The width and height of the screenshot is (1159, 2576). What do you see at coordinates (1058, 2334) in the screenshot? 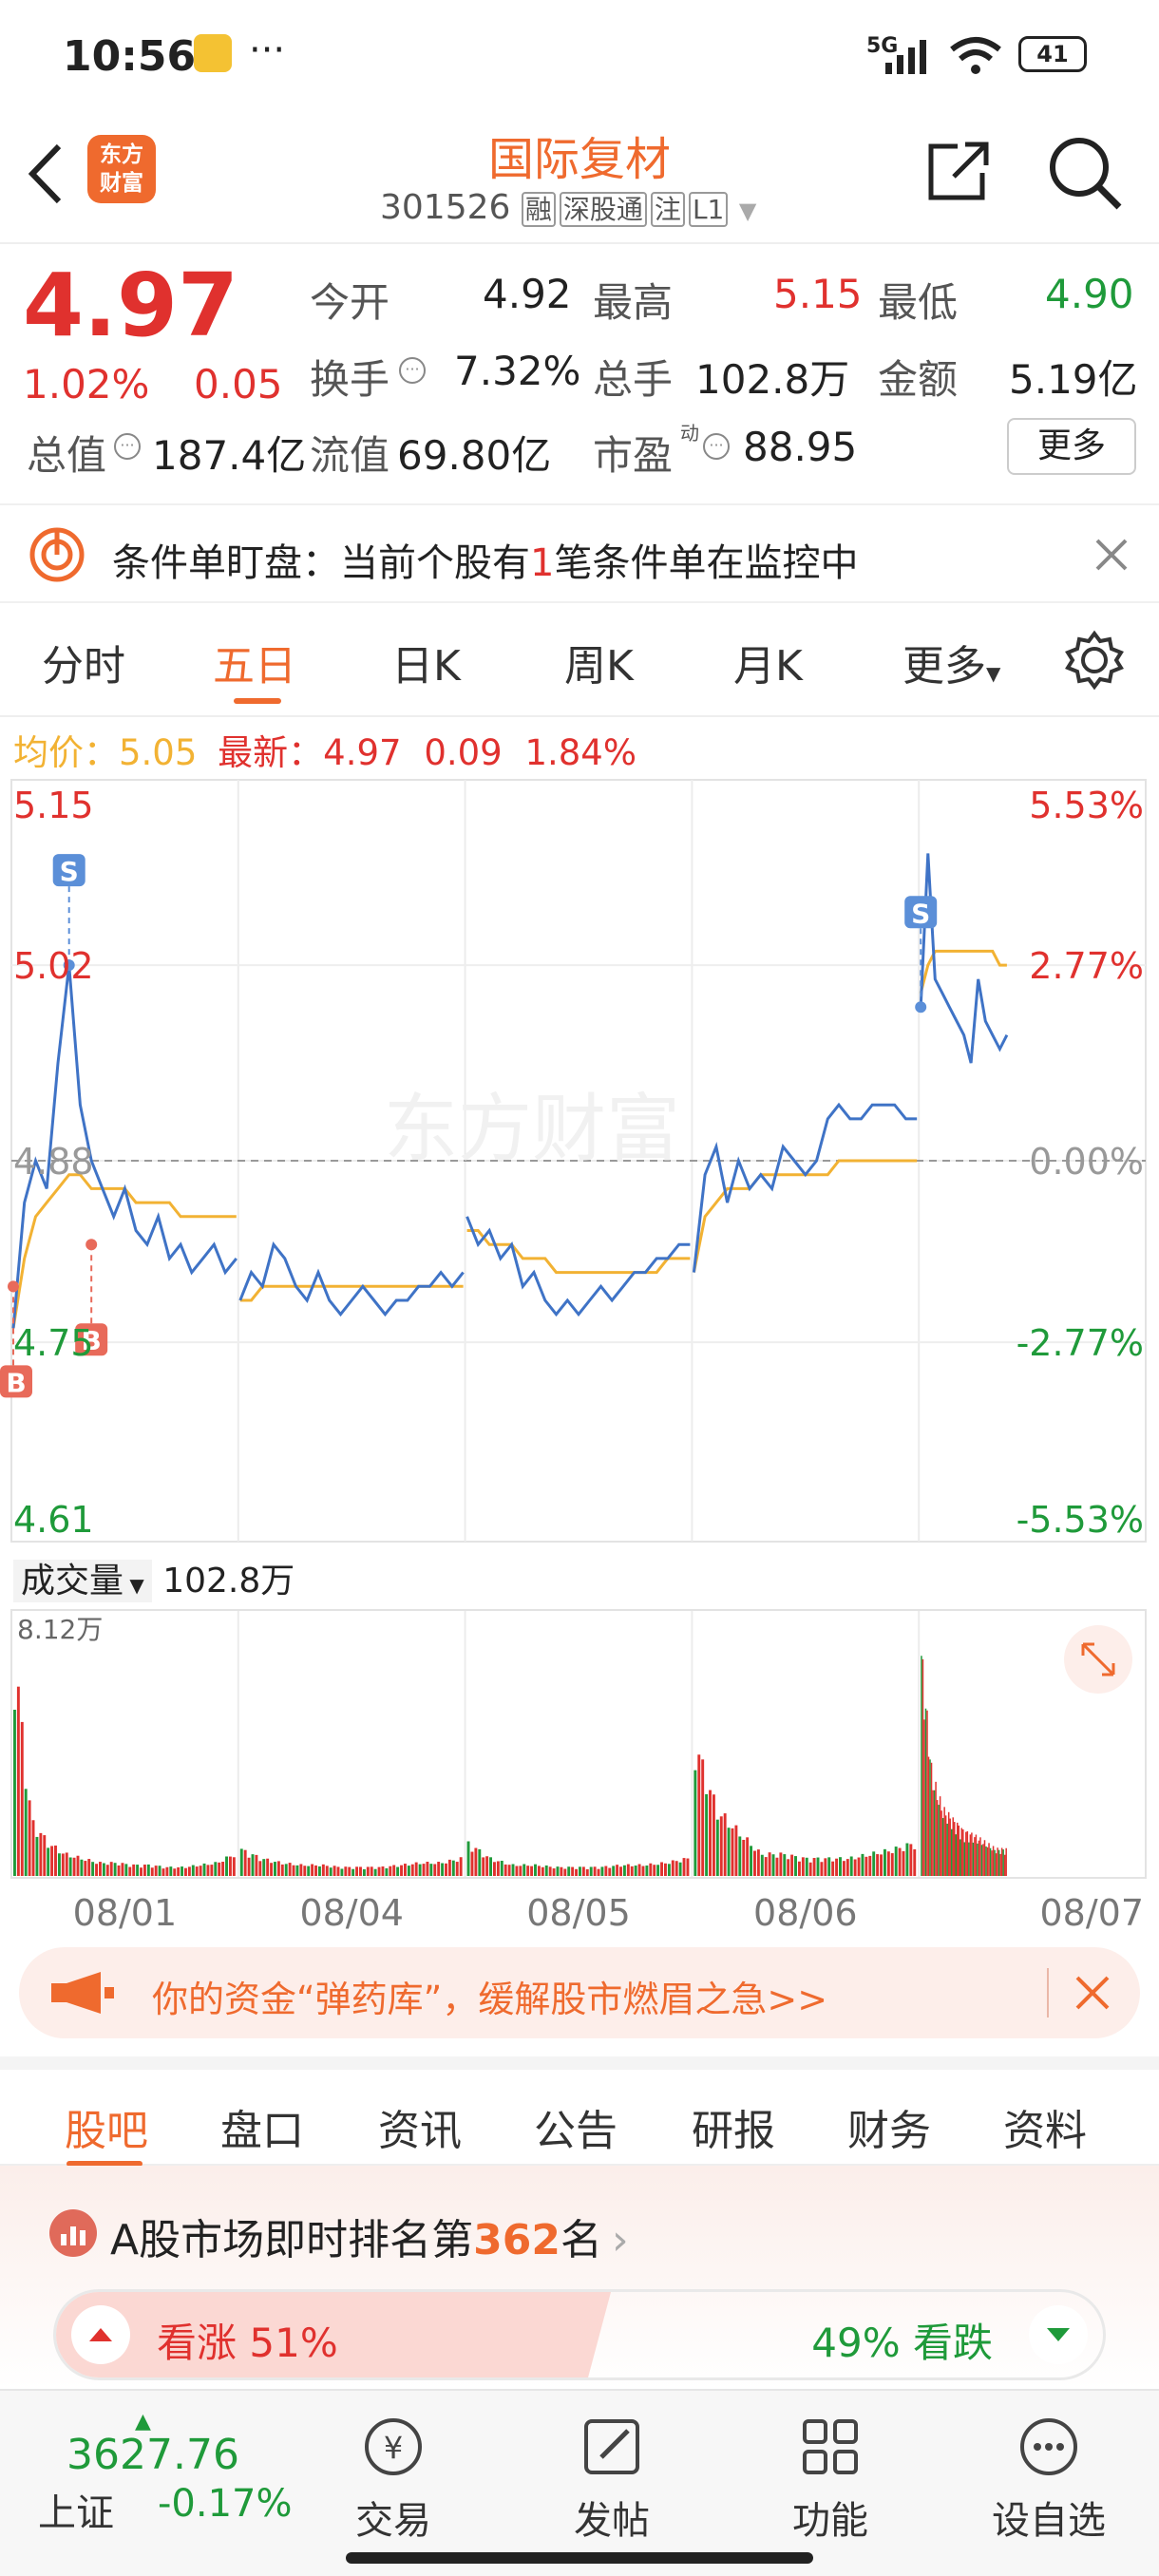
I see `bearish-button` at bounding box center [1058, 2334].